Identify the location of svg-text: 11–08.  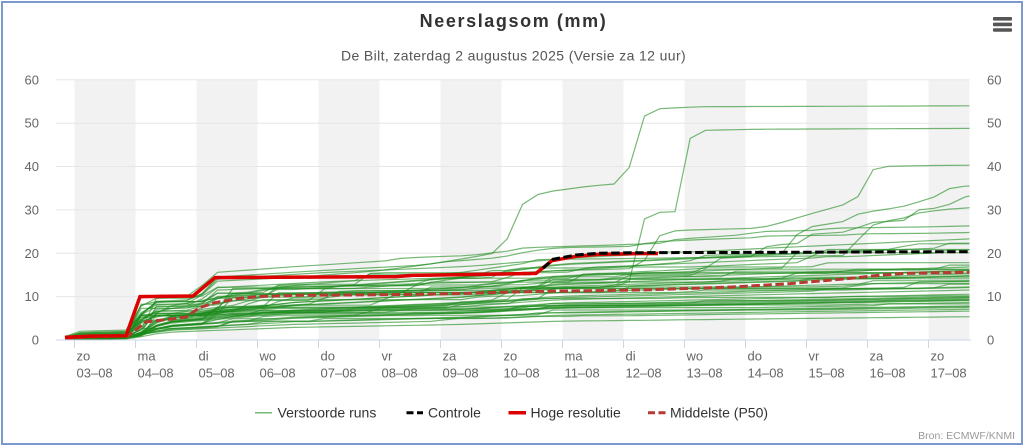
(582, 373).